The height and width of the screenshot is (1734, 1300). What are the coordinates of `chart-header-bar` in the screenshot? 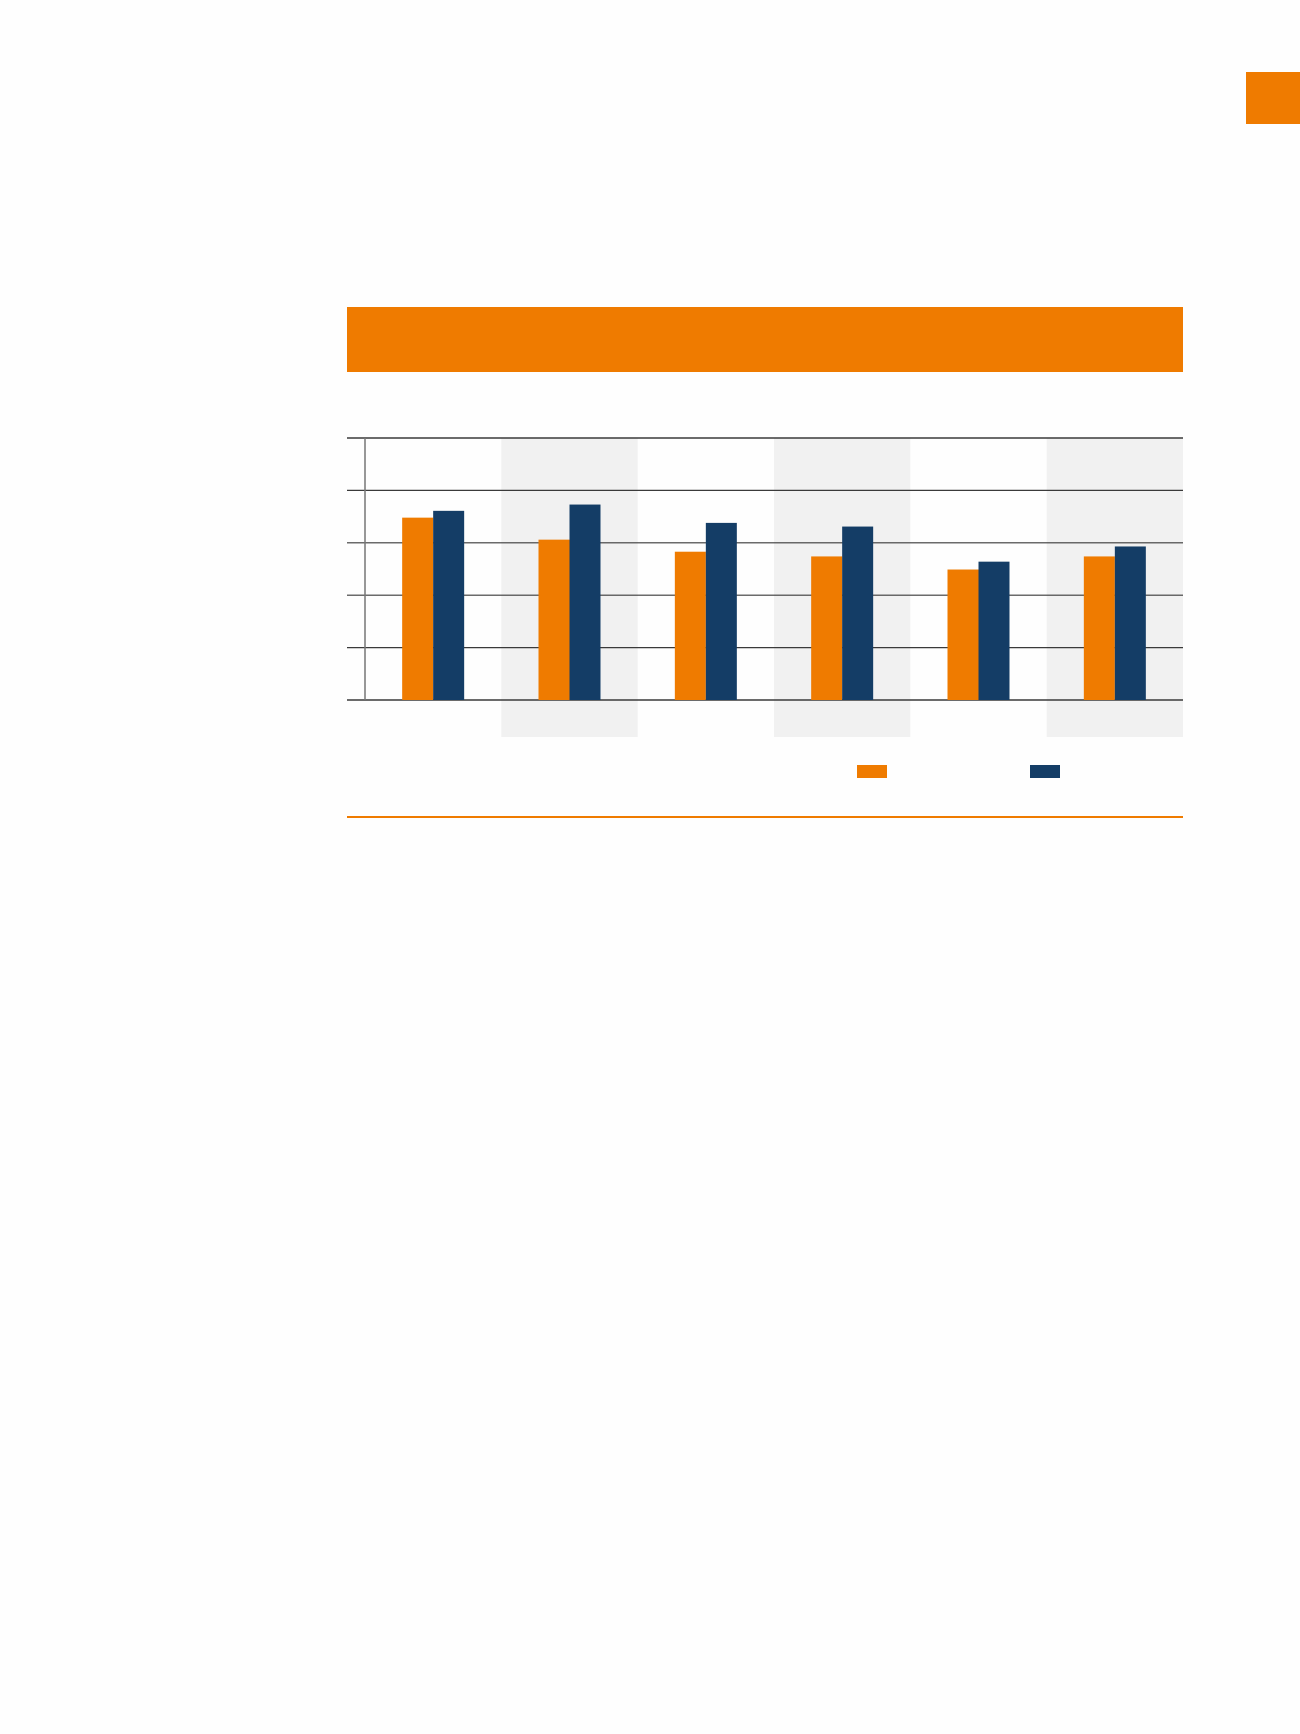 It's located at (765, 339).